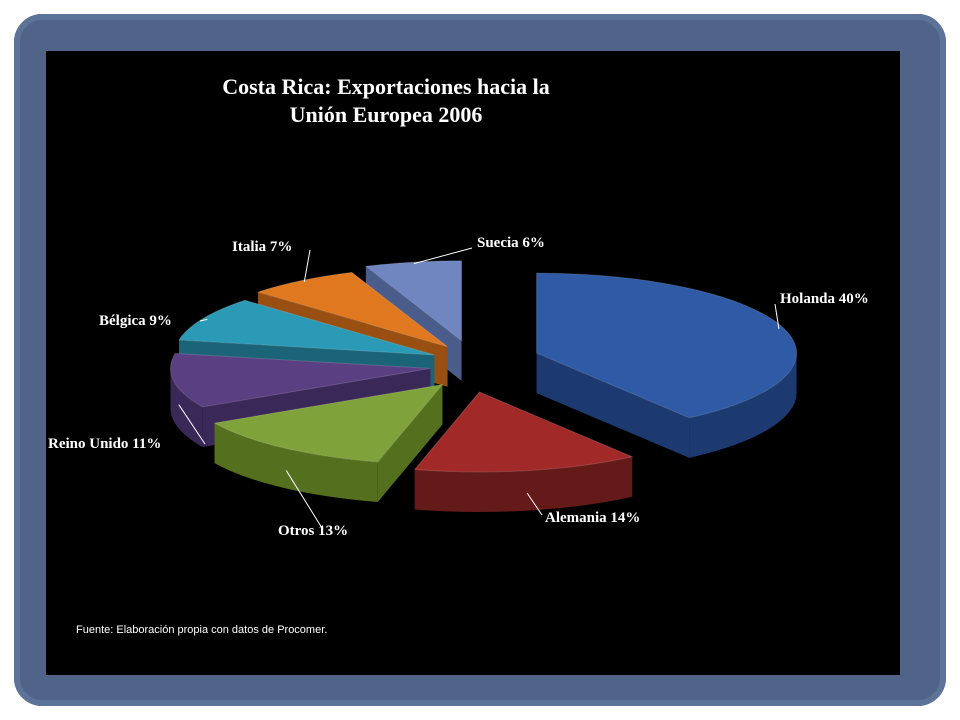 The height and width of the screenshot is (720, 960). What do you see at coordinates (386, 86) in the screenshot?
I see `chart-title-line1: Costa Rica: Exportaciones hacia la` at bounding box center [386, 86].